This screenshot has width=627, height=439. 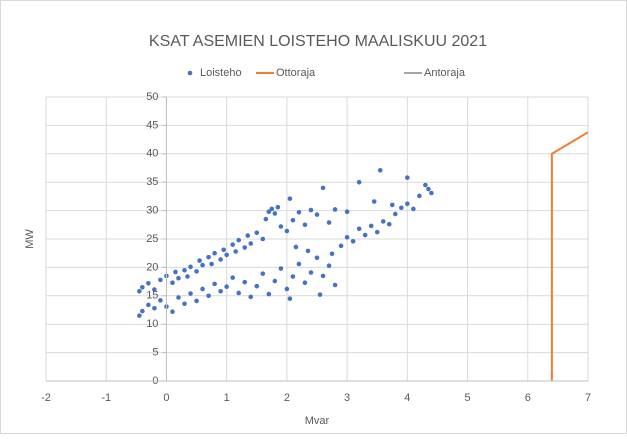 I want to click on y-tick-label: 40, so click(x=152, y=154).